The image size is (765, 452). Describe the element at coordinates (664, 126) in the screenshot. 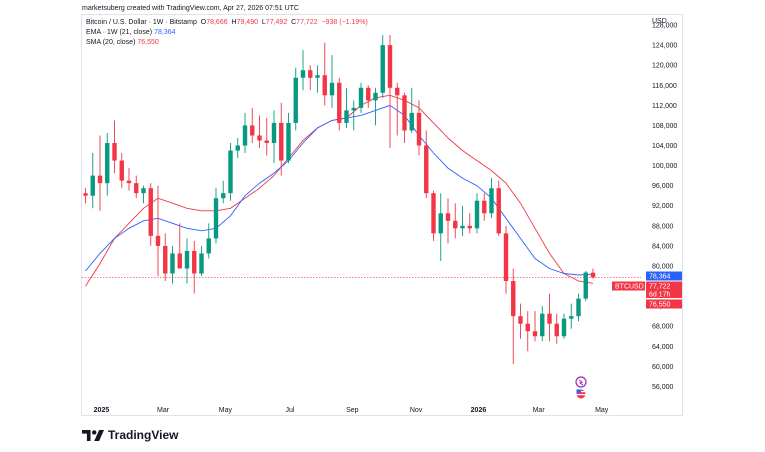

I see `y-tick-label: 108,000` at that location.